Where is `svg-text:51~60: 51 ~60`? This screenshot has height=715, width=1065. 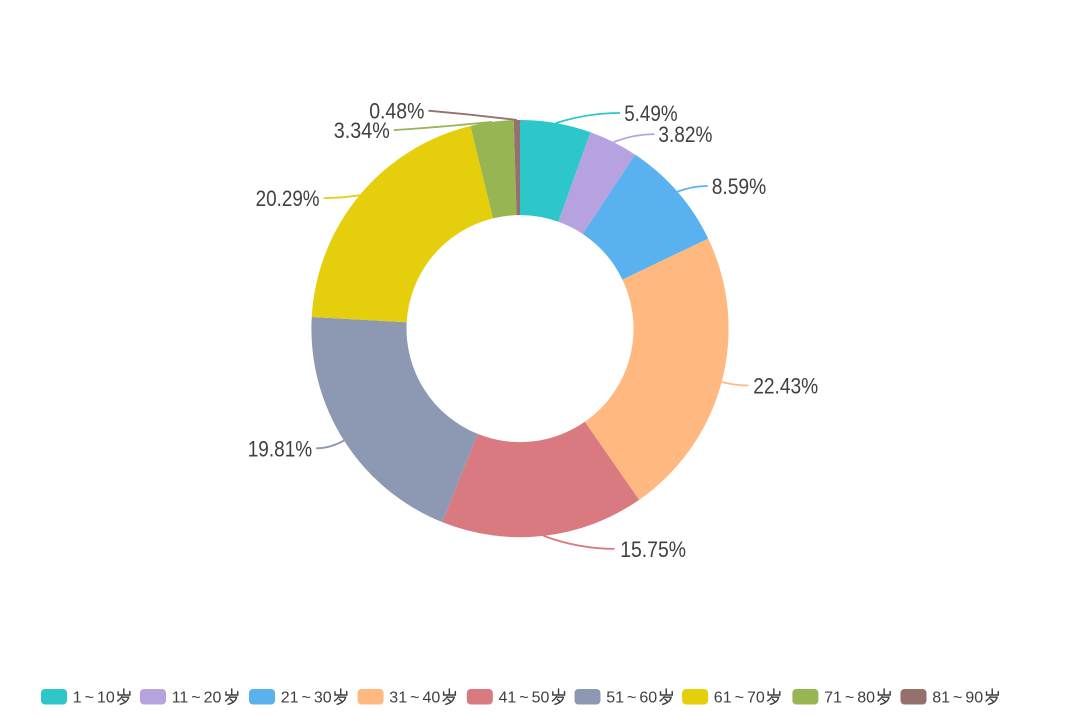 svg-text:51~60: 51 ~60 is located at coordinates (631, 697).